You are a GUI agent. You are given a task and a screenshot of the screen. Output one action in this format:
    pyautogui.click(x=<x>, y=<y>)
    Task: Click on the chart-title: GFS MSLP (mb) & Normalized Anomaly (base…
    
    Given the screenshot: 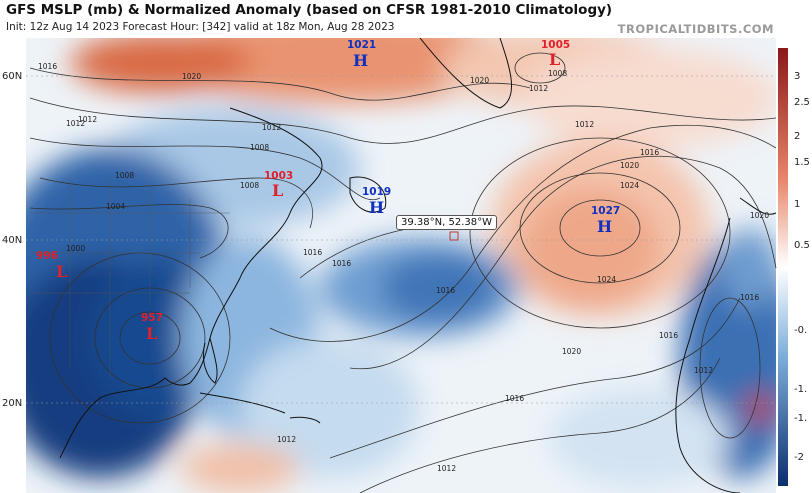 What is the action you would take?
    pyautogui.click(x=309, y=10)
    